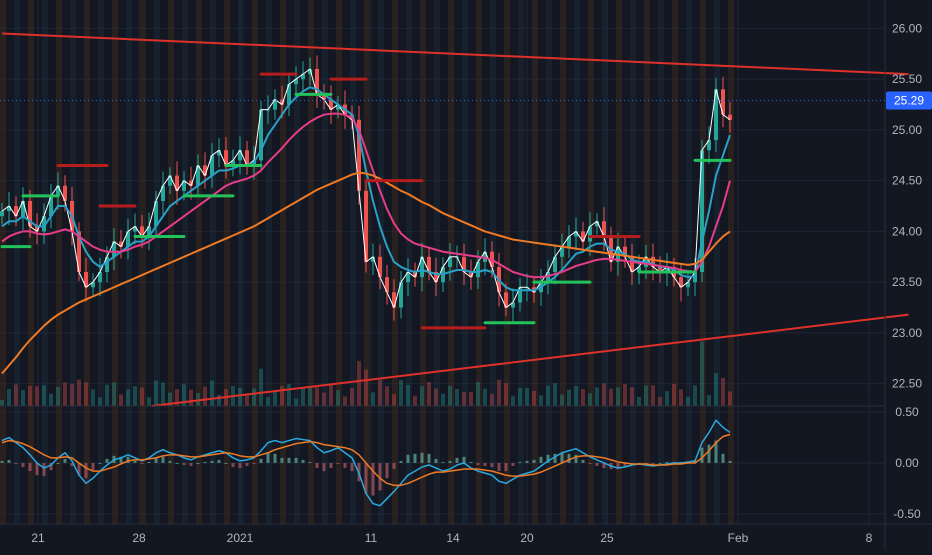  I want to click on time-axis: 21 28 2021 11 14 20 25 Feb 8, so click(451, 538).